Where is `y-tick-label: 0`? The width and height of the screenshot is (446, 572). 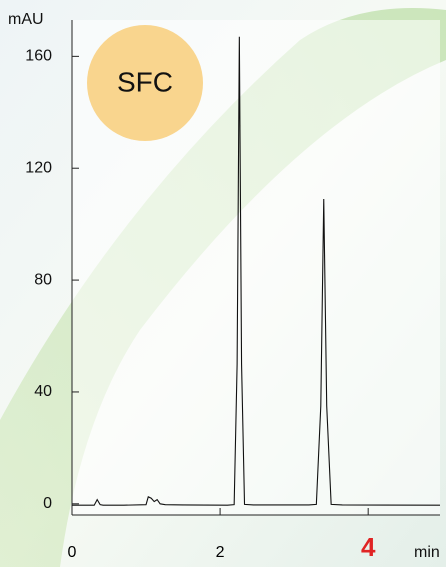 y-tick-label: 0 is located at coordinates (47, 503).